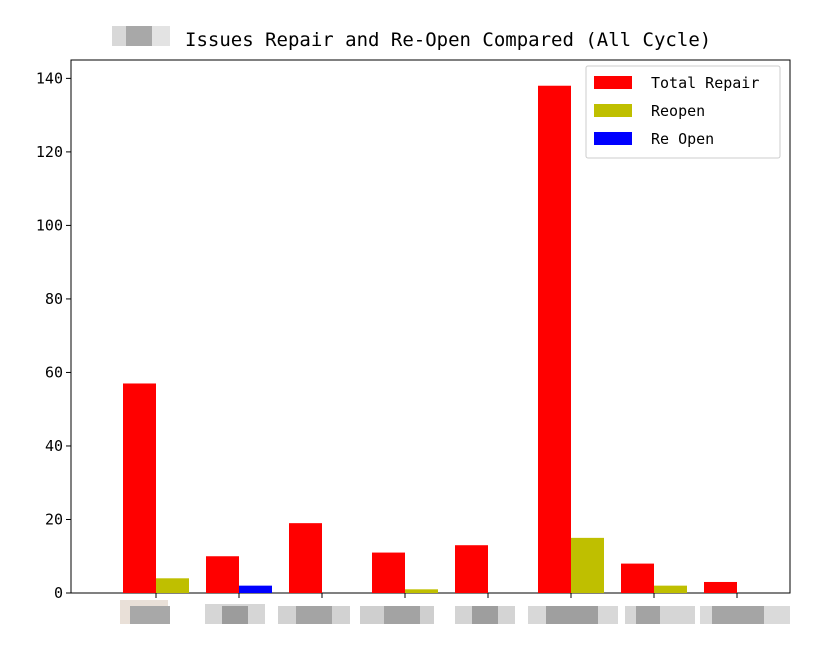 The width and height of the screenshot is (813, 654). I want to click on legend-box, so click(683, 112).